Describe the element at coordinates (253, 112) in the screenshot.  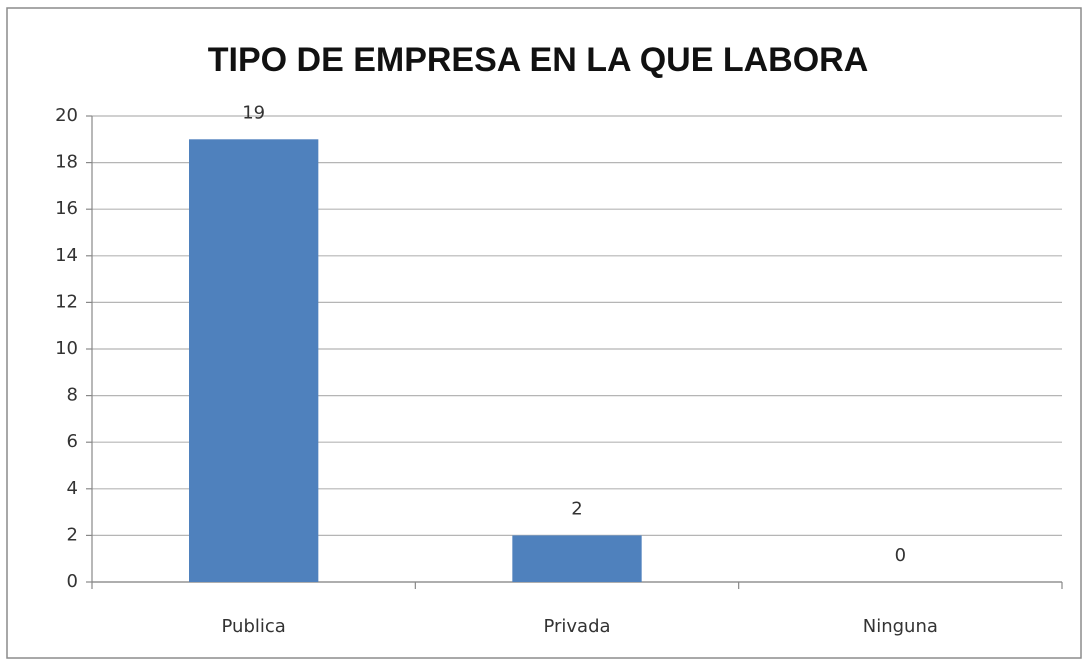
I see `data-label: 19` at that location.